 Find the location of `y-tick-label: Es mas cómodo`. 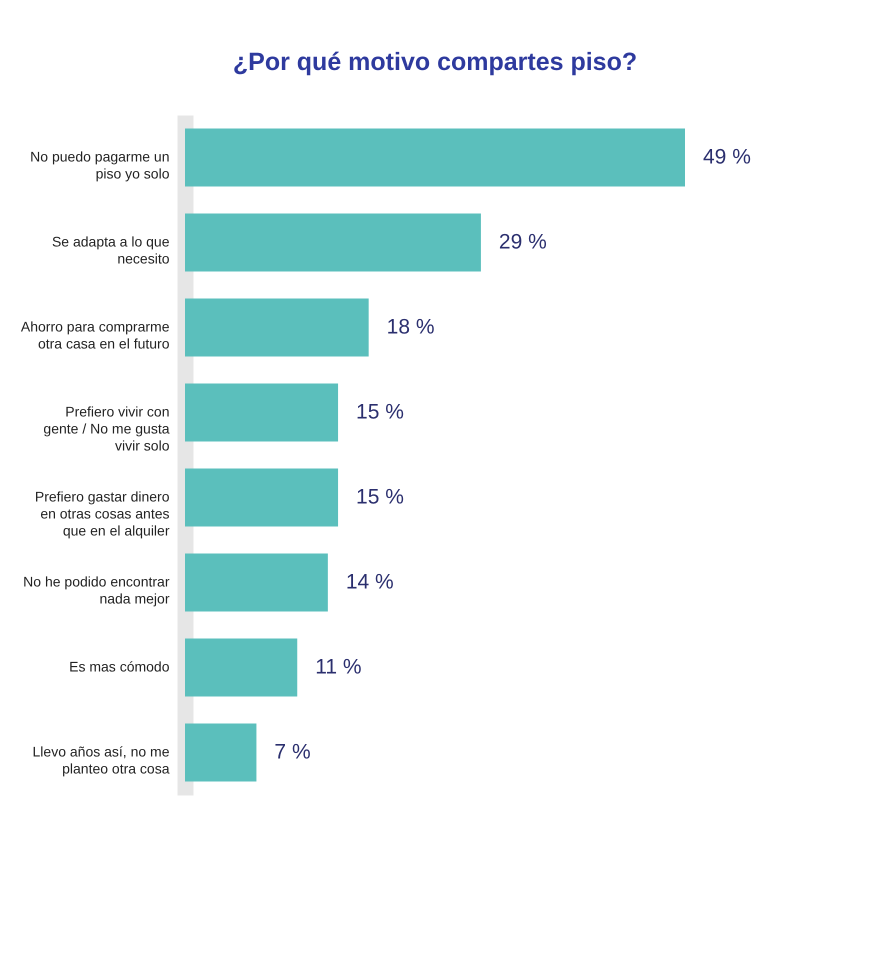

y-tick-label: Es mas cómodo is located at coordinates (119, 666).